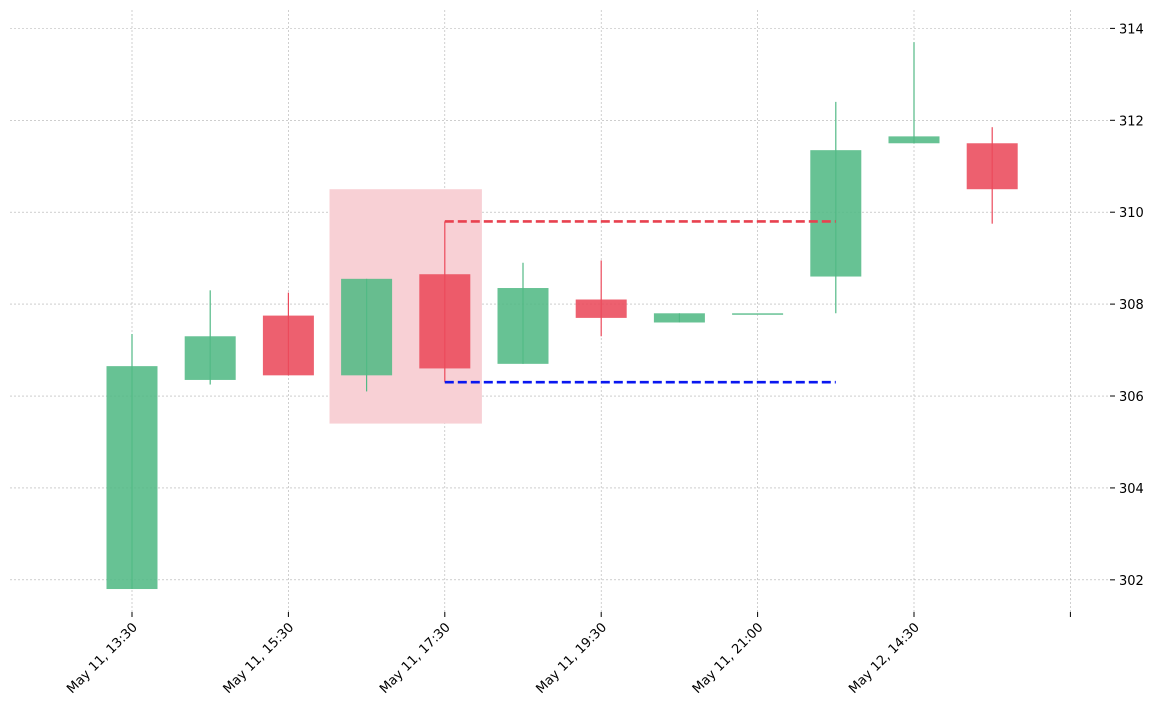  I want to click on y-axis: 302 304 306 308 310 312 314, so click(1127, 305).